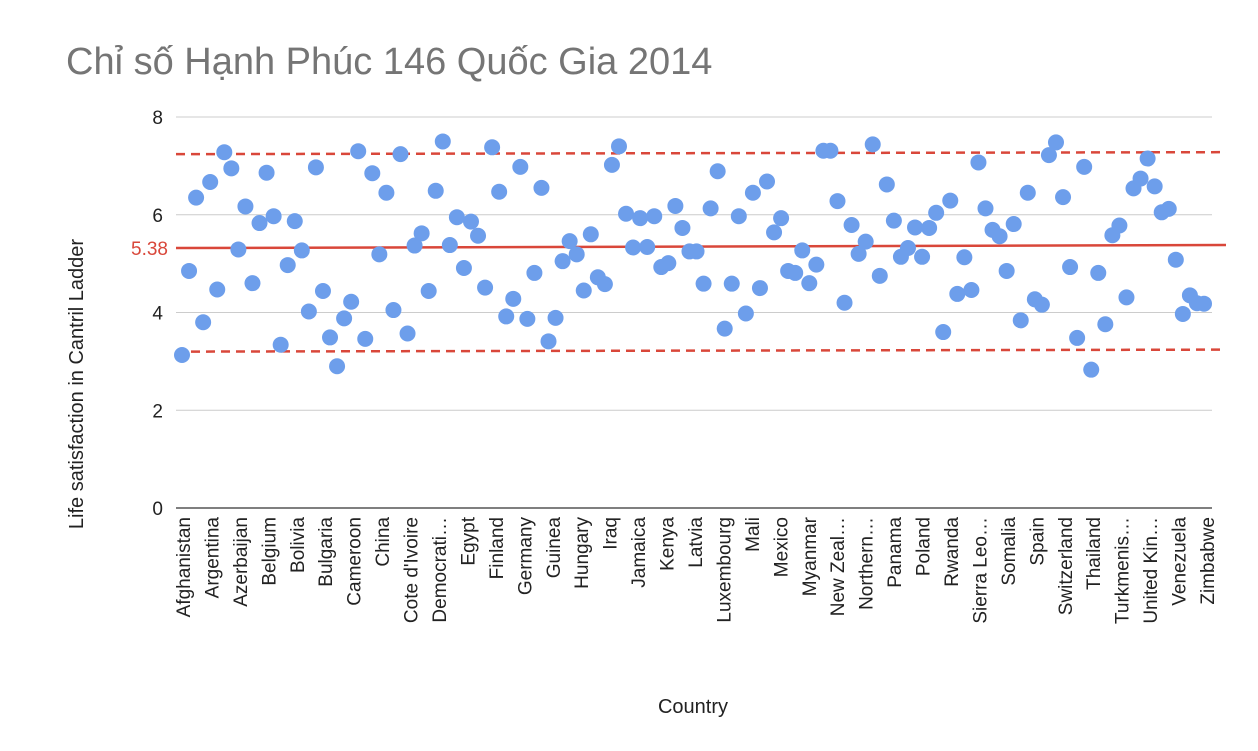 Image resolution: width=1258 pixels, height=751 pixels. I want to click on x-tick-label: Jamaica, so click(639, 552).